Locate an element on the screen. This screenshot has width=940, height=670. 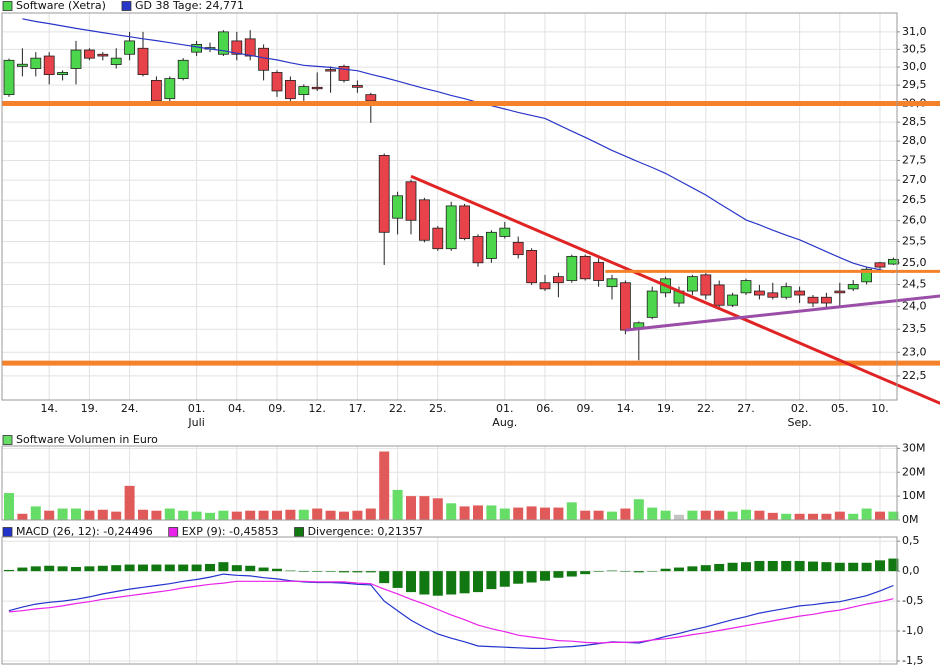
y-tick-label: 28,5 is located at coordinates (914, 121).